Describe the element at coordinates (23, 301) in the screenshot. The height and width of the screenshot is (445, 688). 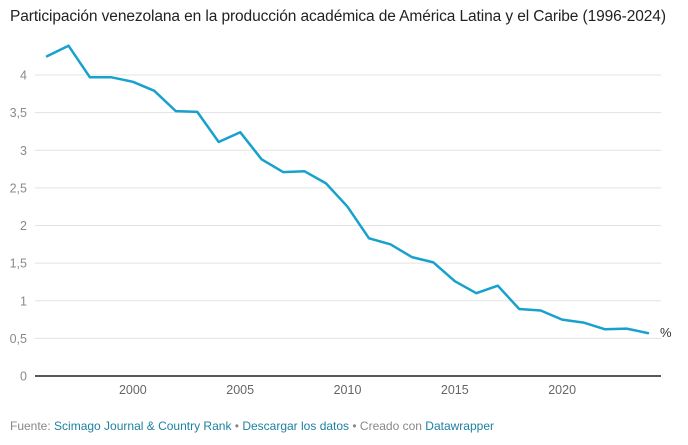
I see `y-tick-label: 1` at that location.